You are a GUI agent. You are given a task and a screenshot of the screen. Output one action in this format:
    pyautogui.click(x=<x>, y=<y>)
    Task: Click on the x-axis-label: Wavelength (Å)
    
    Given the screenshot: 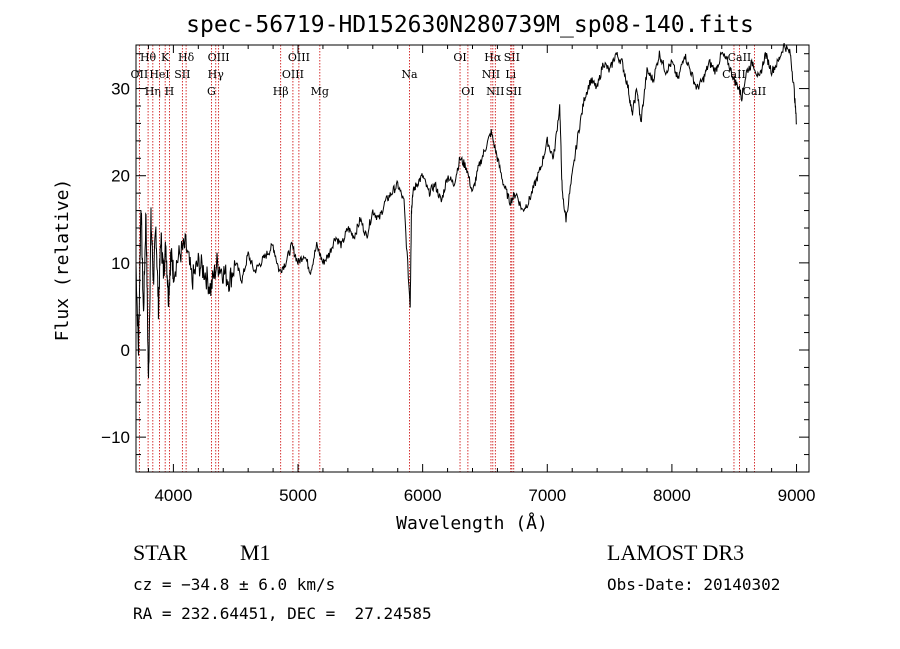 What is the action you would take?
    pyautogui.click(x=472, y=523)
    